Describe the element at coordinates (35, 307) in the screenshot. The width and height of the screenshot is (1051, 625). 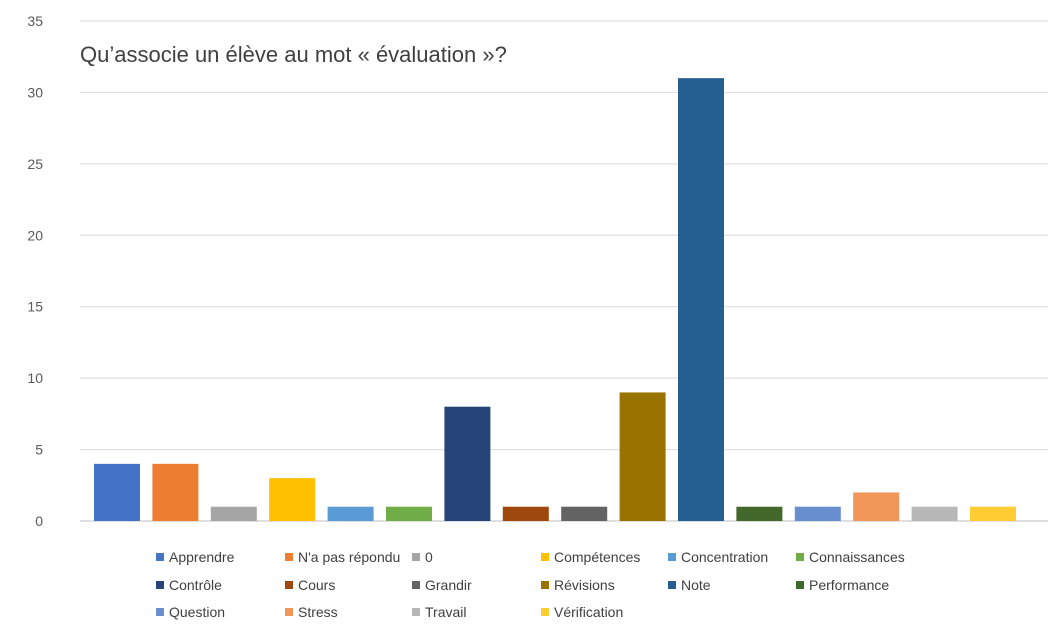
I see `y-tick-label: 15` at that location.